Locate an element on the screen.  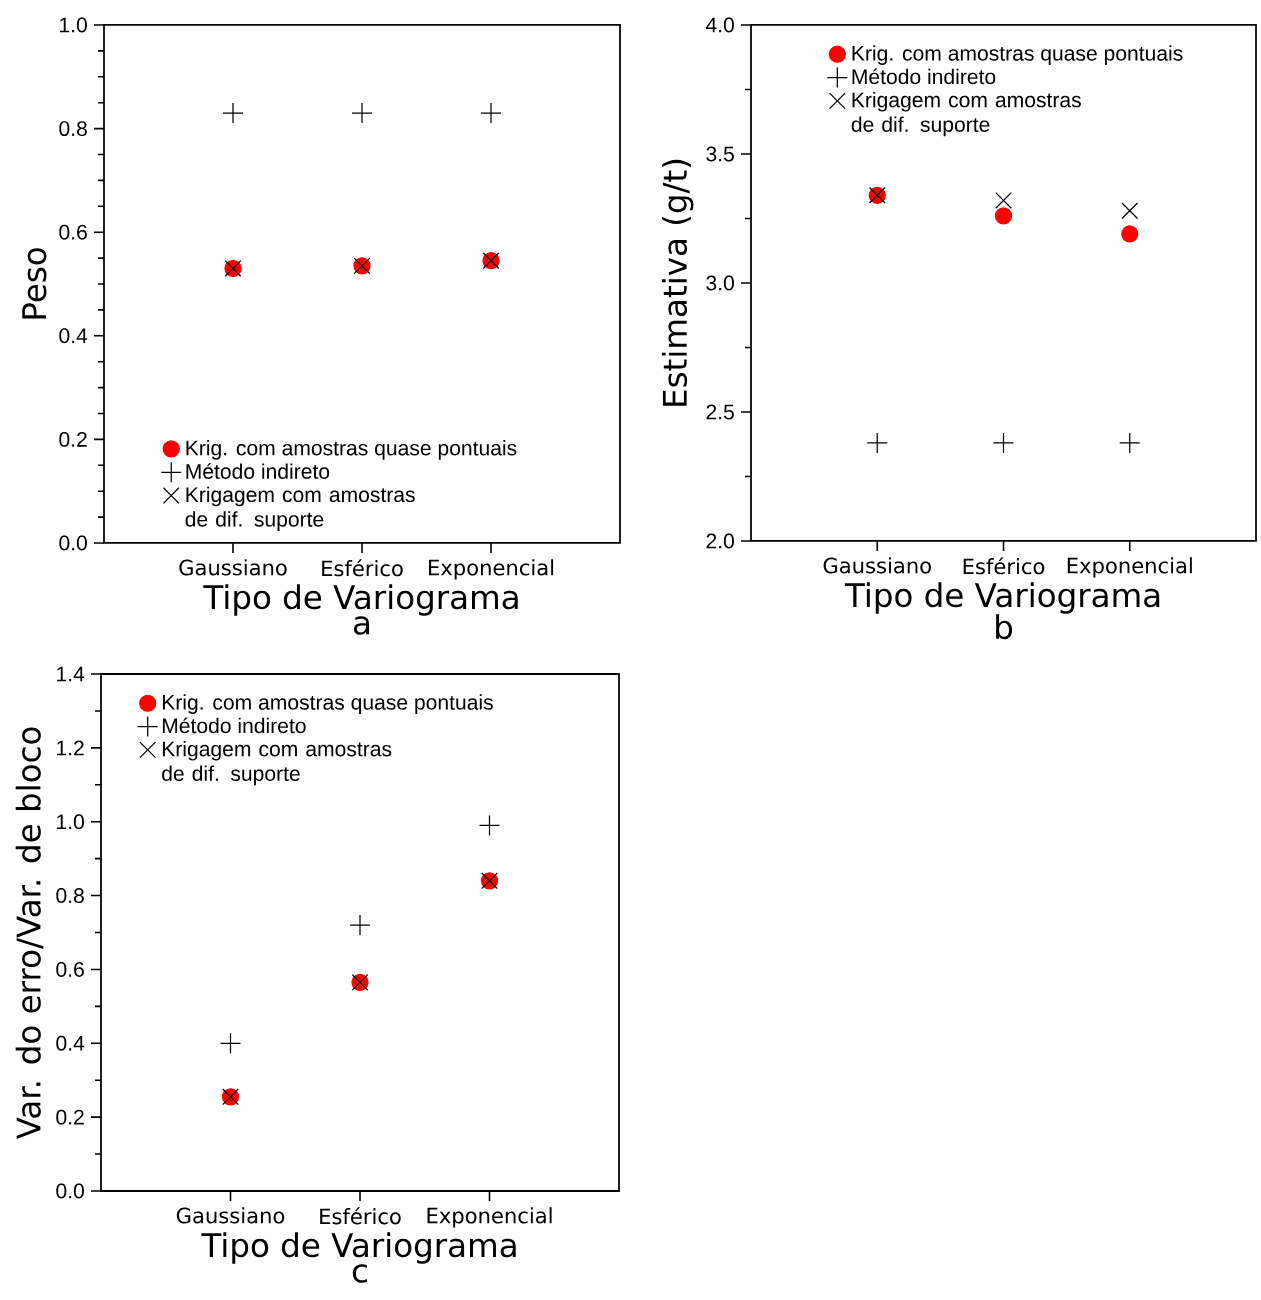
y-tick-label: 2.0 is located at coordinates (720, 541).